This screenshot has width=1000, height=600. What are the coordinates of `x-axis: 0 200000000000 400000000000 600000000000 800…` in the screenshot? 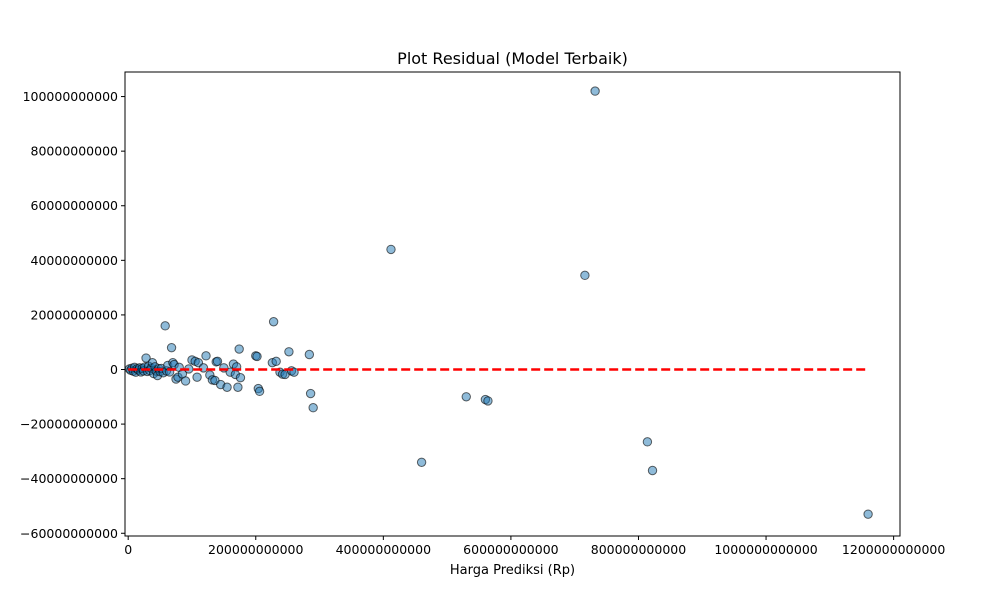 It's located at (534, 546).